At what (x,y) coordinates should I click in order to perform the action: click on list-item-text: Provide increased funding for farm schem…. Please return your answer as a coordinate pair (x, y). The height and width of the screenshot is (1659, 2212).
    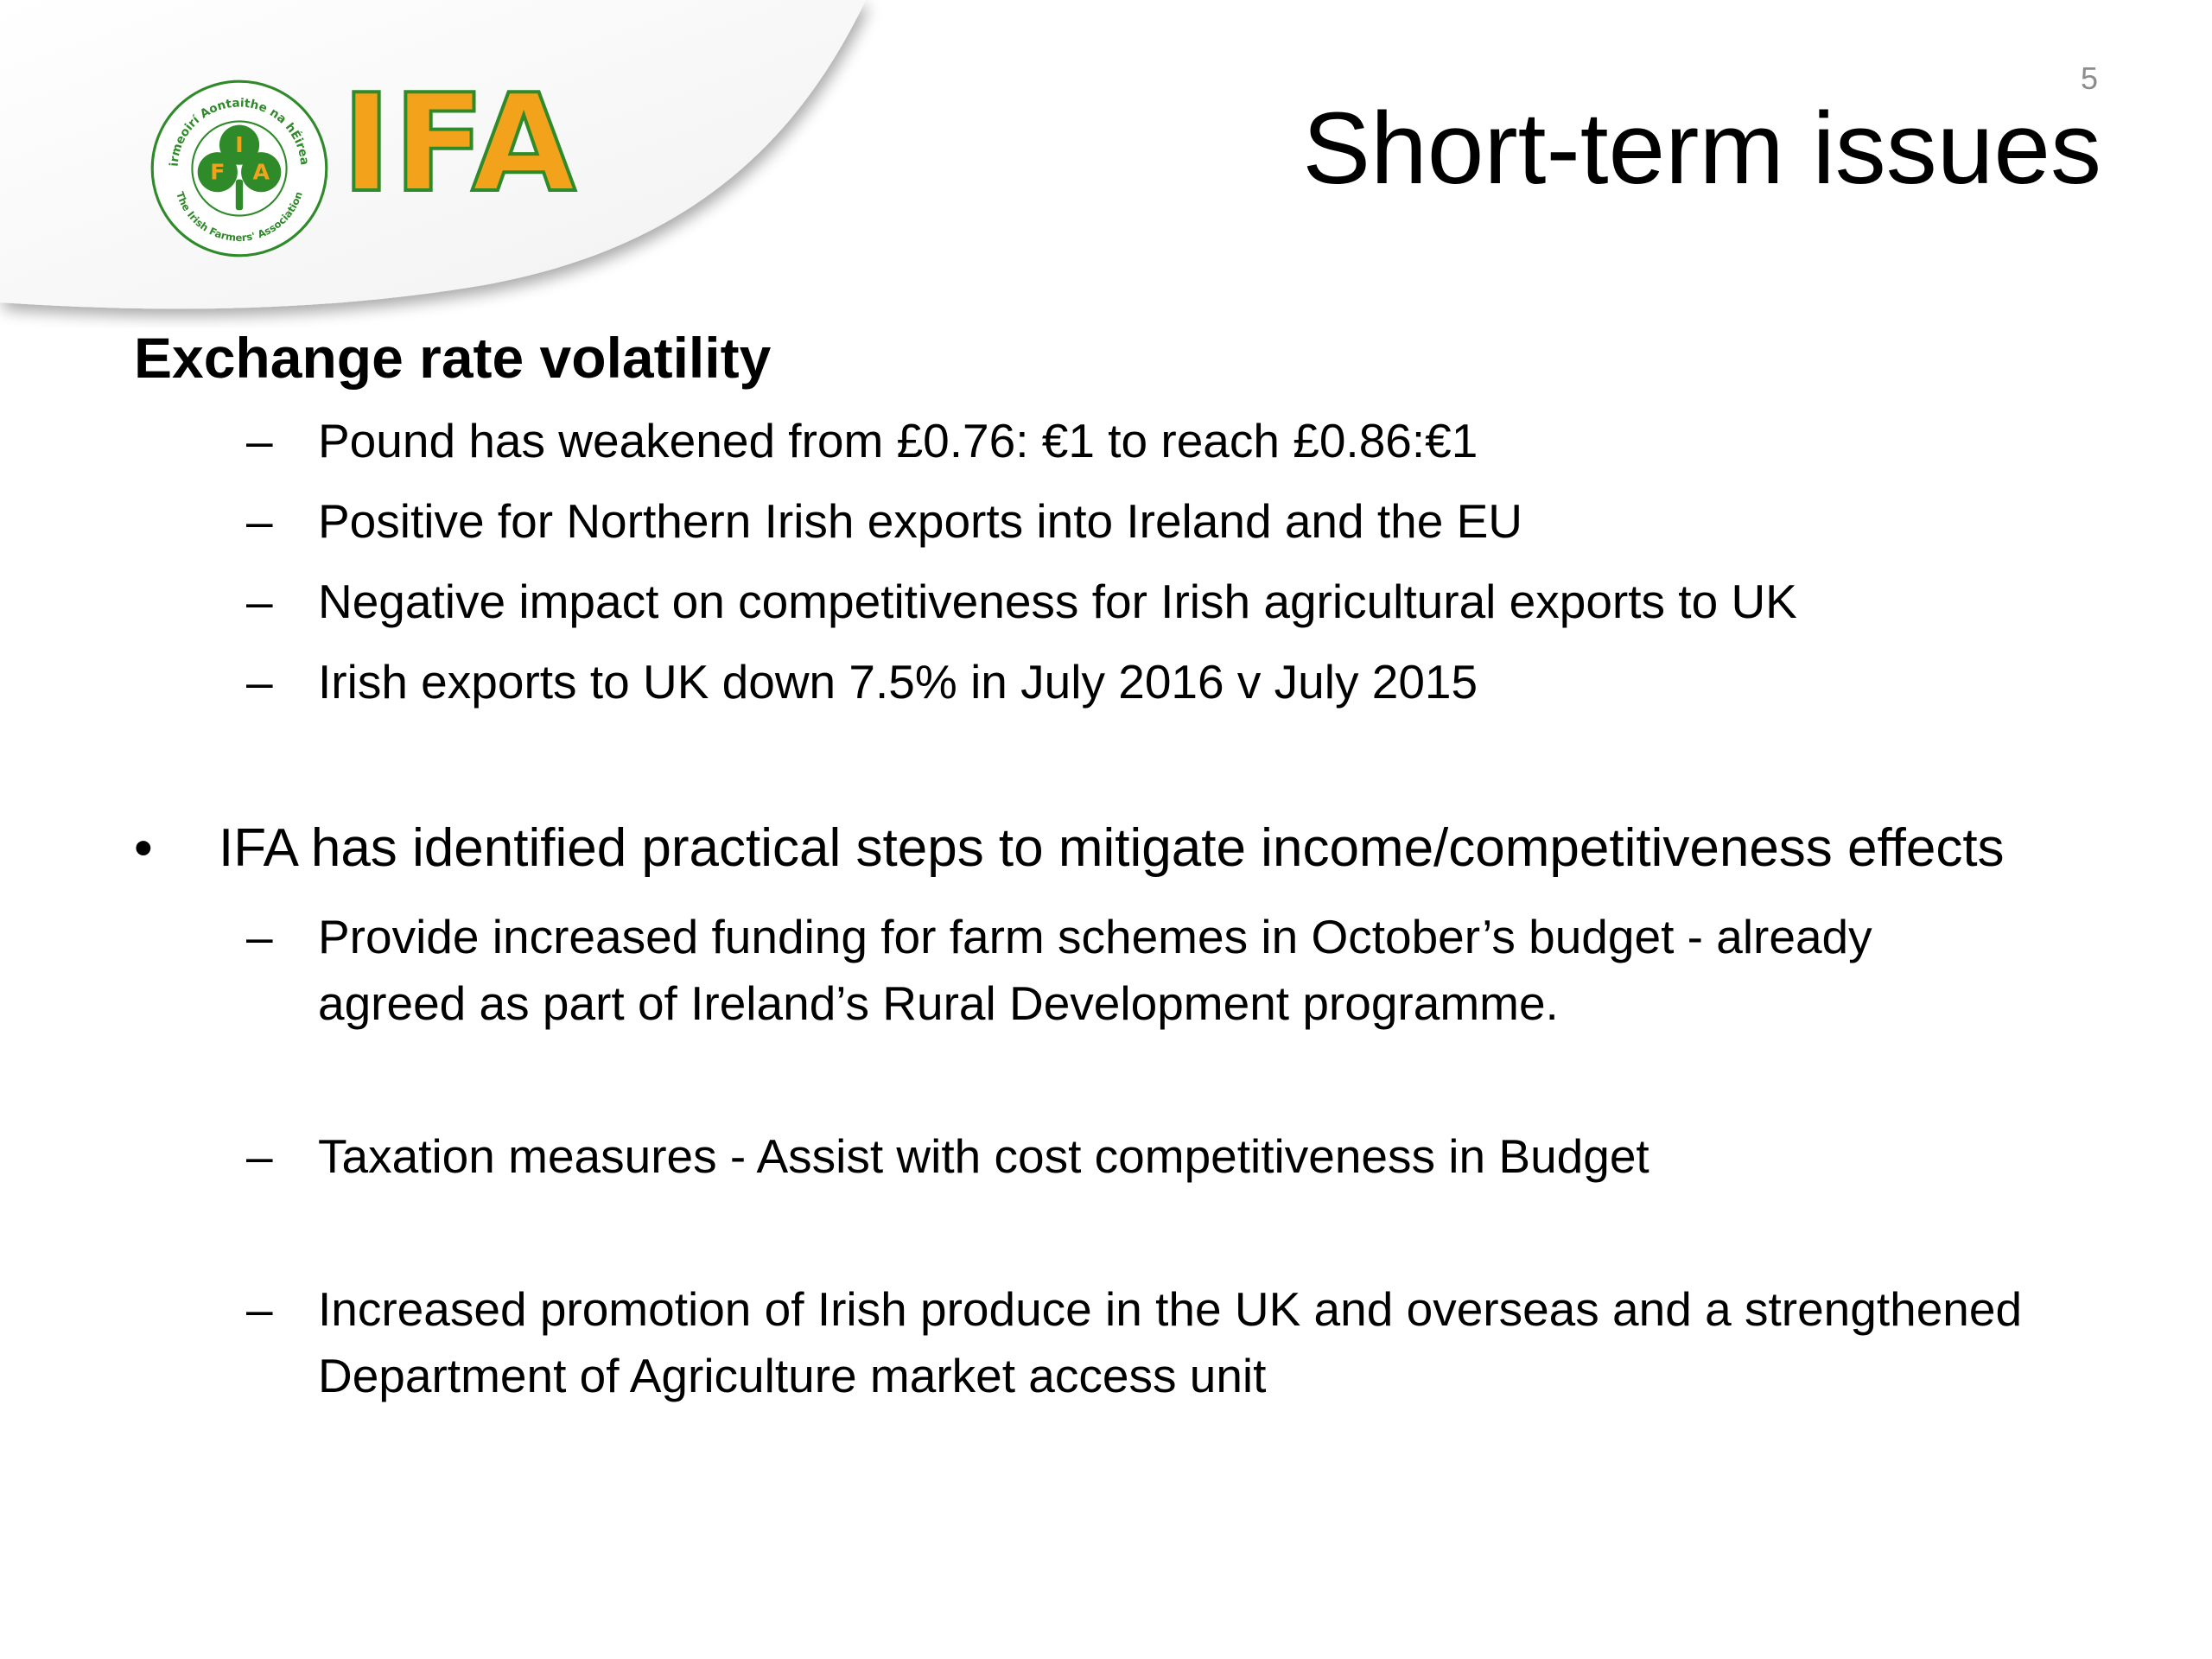
    Looking at the image, I should click on (1095, 970).